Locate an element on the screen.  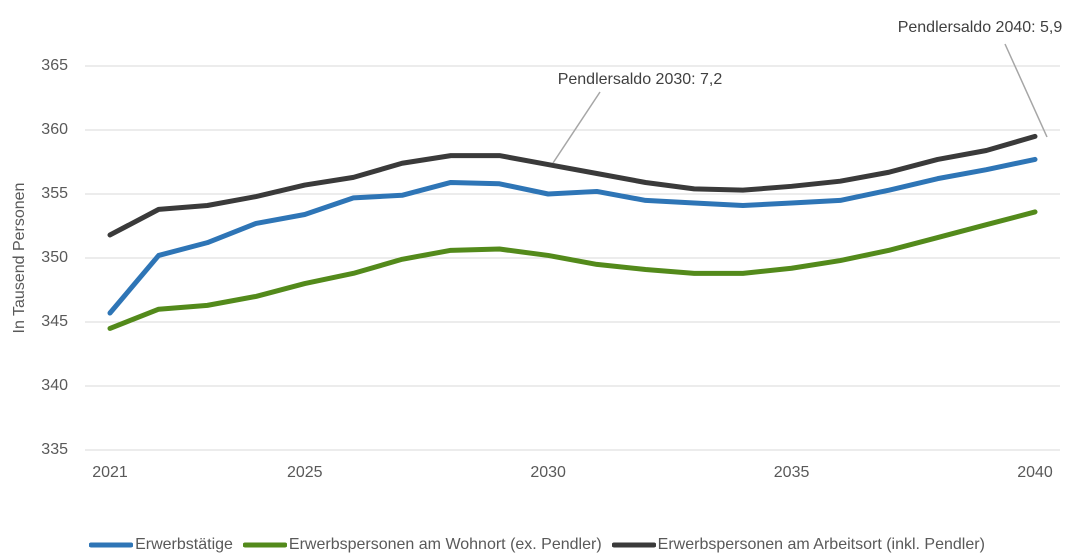
x-tick-label: 2021 is located at coordinates (110, 472).